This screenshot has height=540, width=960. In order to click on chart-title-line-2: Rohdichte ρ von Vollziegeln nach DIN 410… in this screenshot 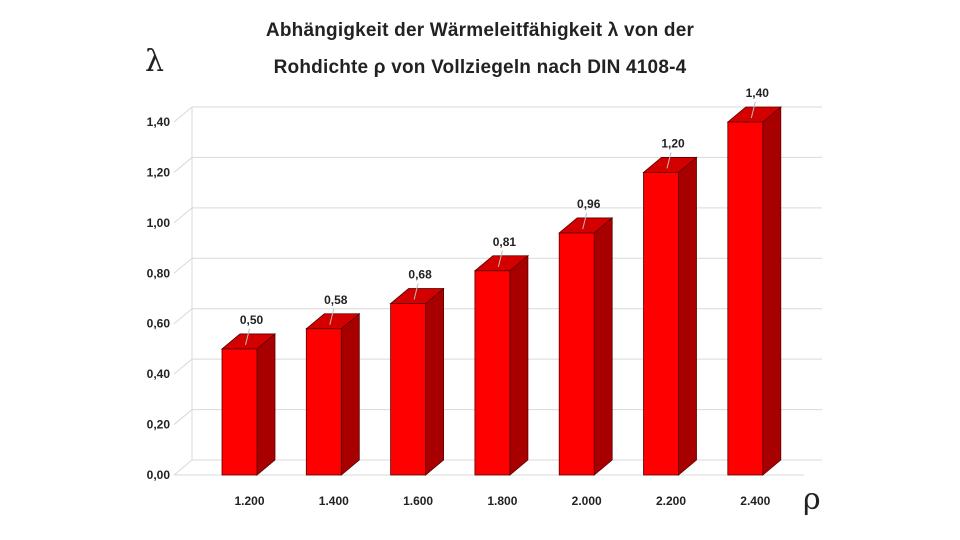, I will do `click(480, 67)`.